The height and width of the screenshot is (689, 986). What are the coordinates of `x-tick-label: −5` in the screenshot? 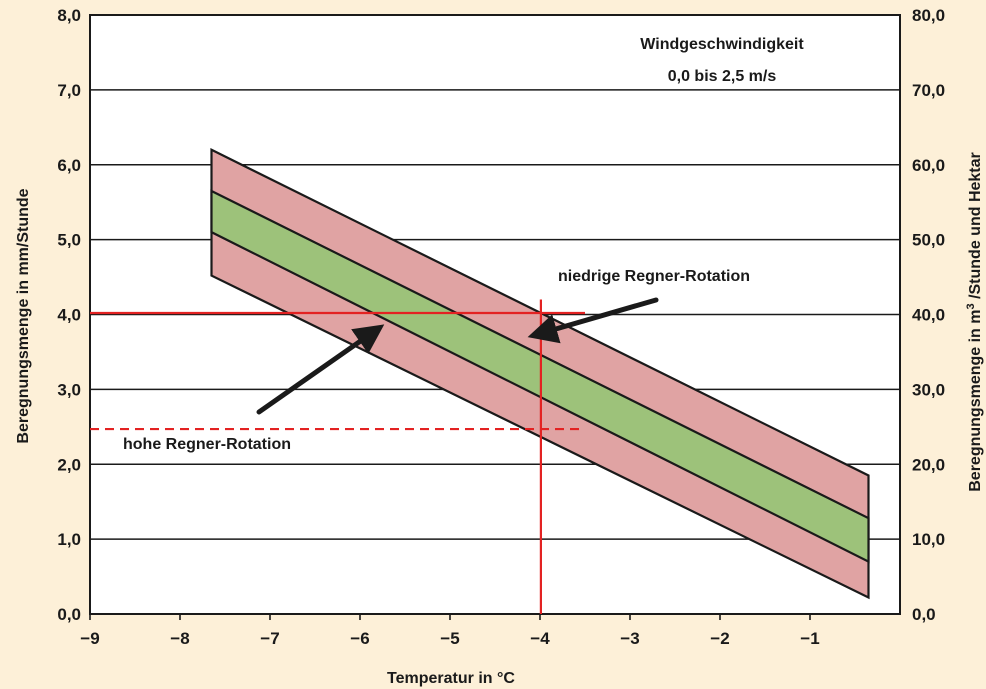 It's located at (449, 638).